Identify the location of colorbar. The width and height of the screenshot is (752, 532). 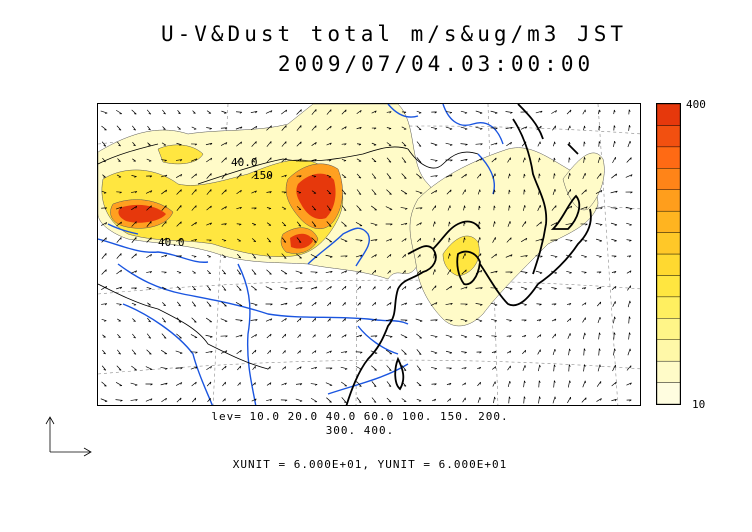
(668, 254).